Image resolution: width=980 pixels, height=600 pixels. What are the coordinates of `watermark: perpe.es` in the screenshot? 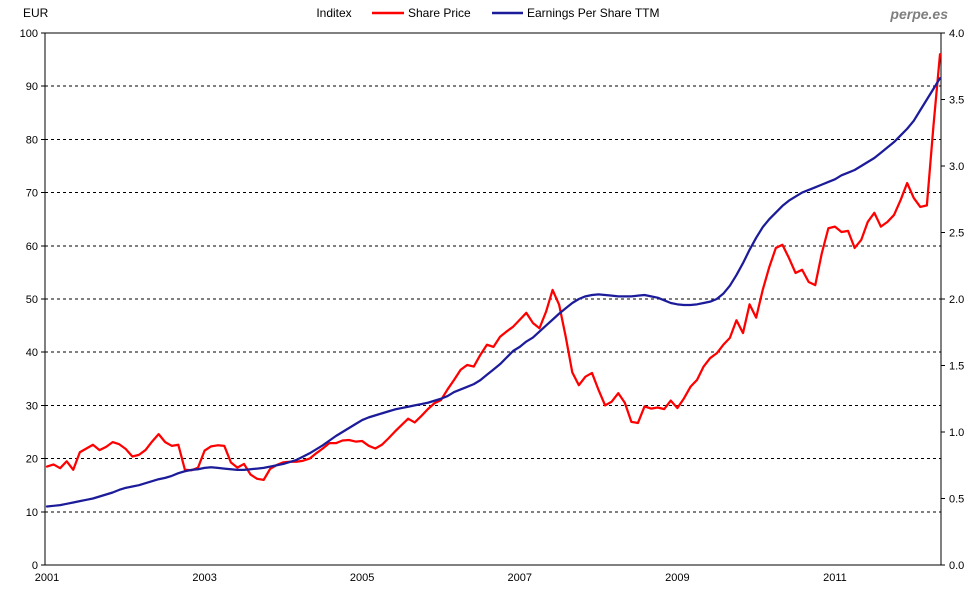 It's located at (918, 14).